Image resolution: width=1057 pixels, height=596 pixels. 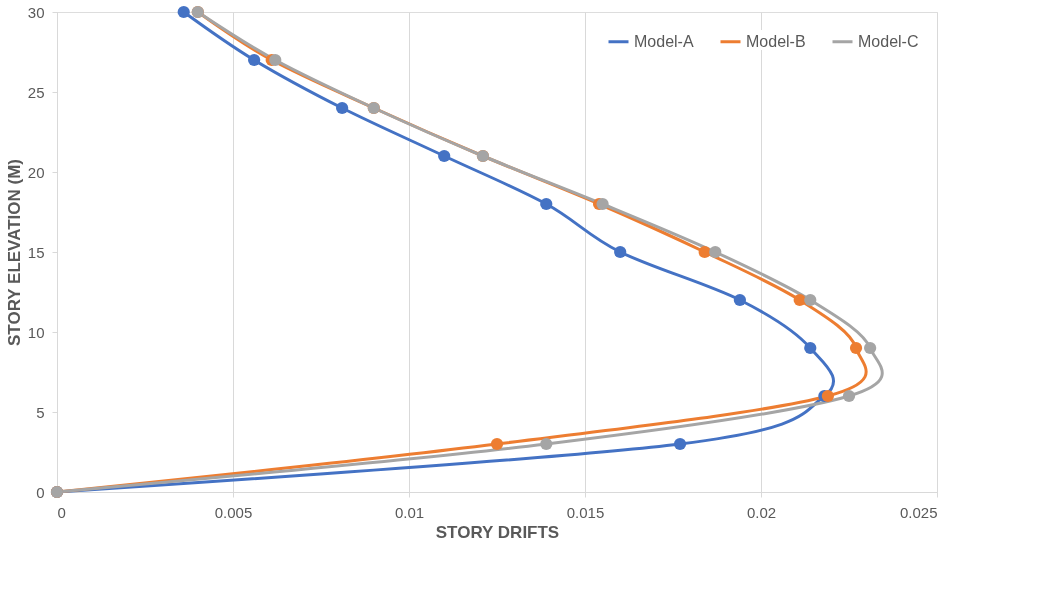 I want to click on x-tick-label: 0.01, so click(x=409, y=512).